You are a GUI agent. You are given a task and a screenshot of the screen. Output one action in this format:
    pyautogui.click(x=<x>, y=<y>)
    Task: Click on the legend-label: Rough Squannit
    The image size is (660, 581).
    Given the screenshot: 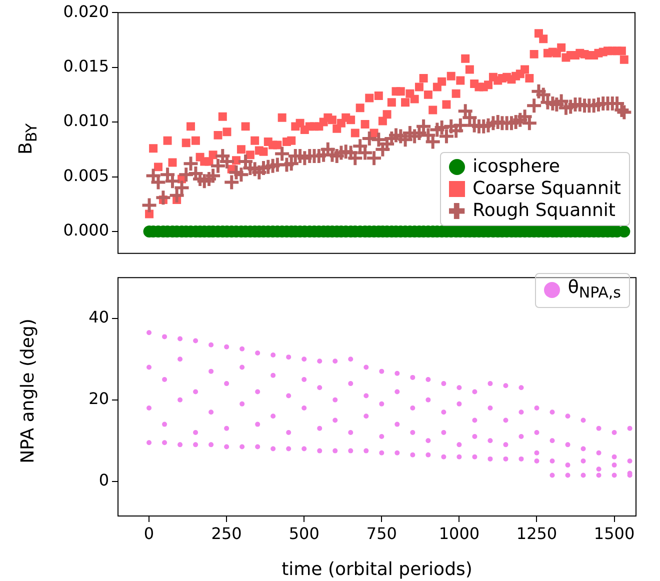 What is the action you would take?
    pyautogui.click(x=544, y=211)
    